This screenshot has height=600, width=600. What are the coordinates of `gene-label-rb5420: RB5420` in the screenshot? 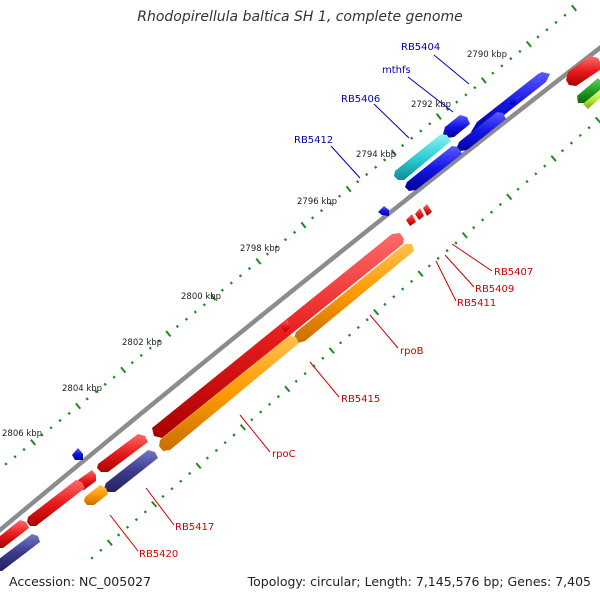 It's located at (158, 554).